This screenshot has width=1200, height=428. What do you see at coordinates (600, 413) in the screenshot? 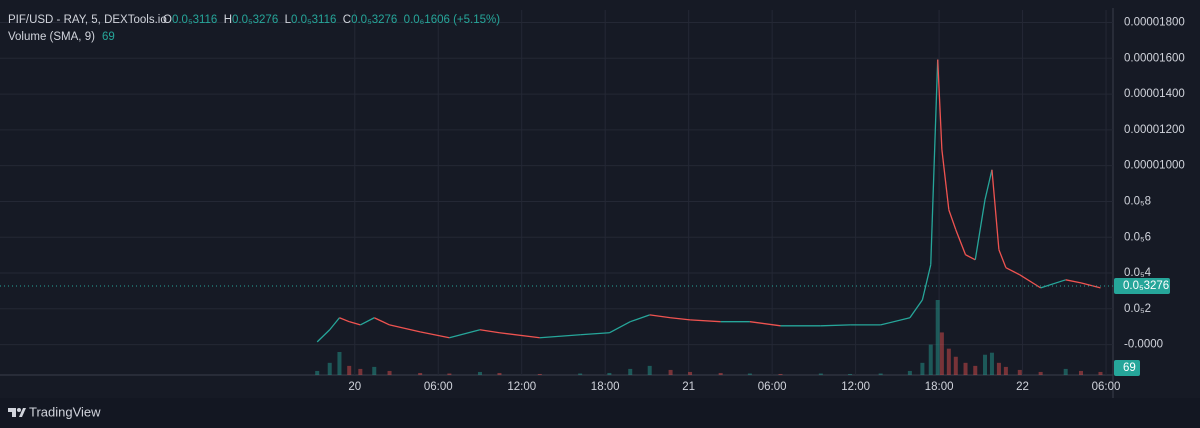
I see `footer-bar` at bounding box center [600, 413].